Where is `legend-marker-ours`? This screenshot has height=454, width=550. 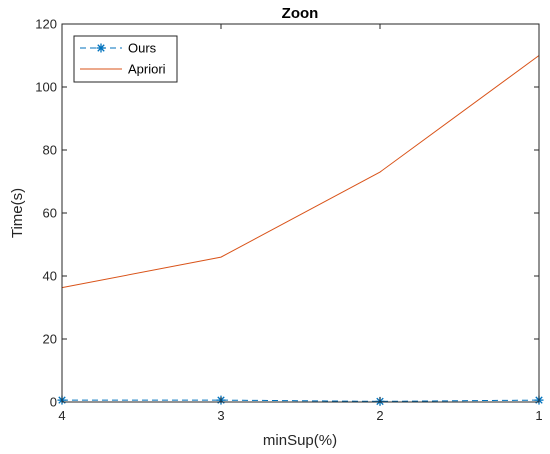
legend-marker-ours is located at coordinates (101, 48).